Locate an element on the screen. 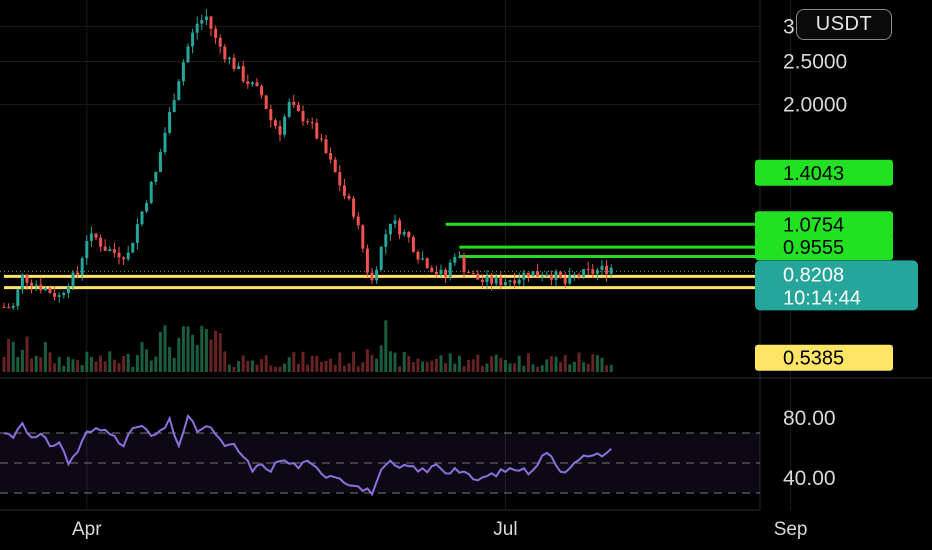 Image resolution: width=932 pixels, height=550 pixels. last-price-value: 0.8208 is located at coordinates (813, 275).